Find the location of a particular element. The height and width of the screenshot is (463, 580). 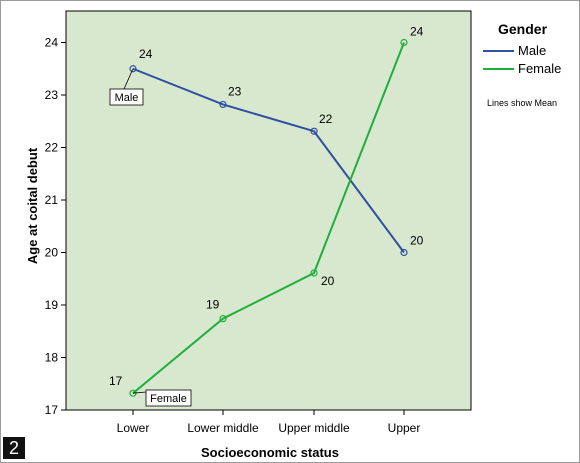

x-tick-label: Lower middle is located at coordinates (223, 428).